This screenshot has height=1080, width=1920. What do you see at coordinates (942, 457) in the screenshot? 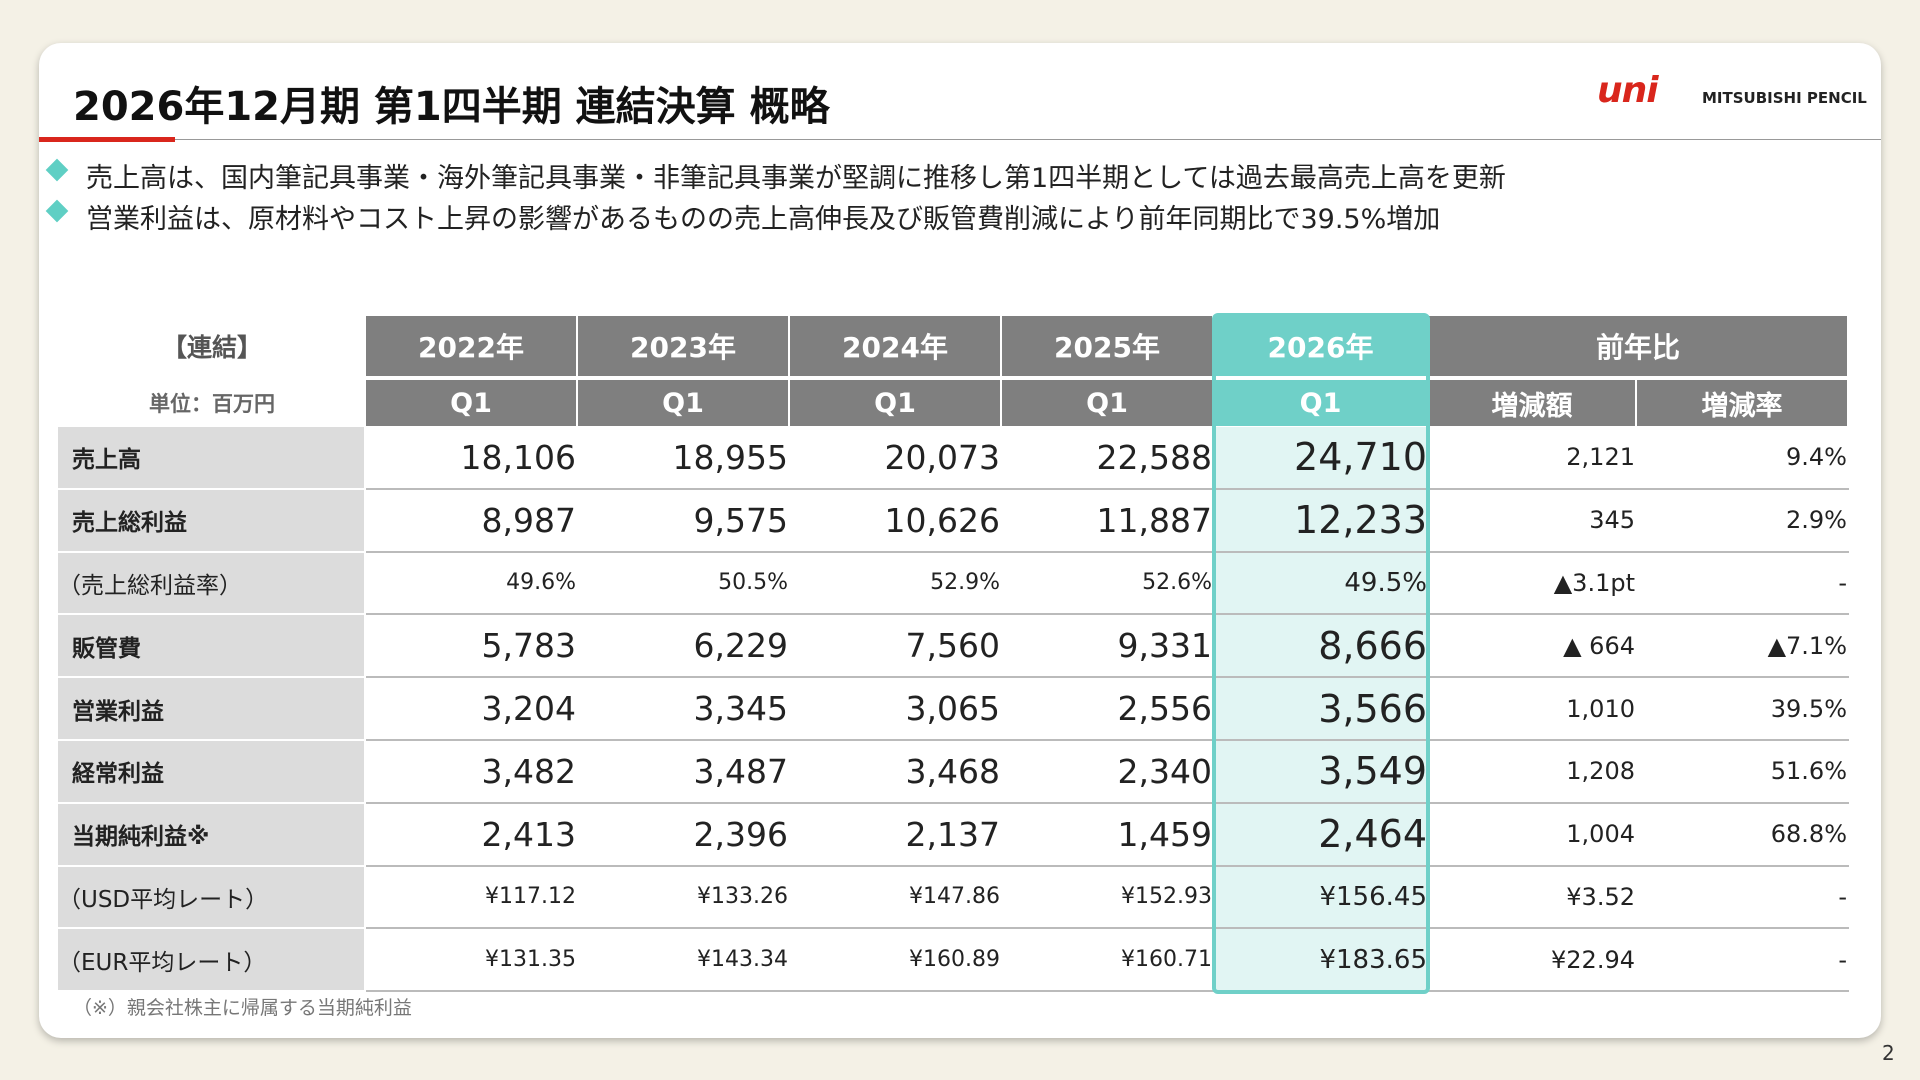
I see `cell: 20,073` at bounding box center [942, 457].